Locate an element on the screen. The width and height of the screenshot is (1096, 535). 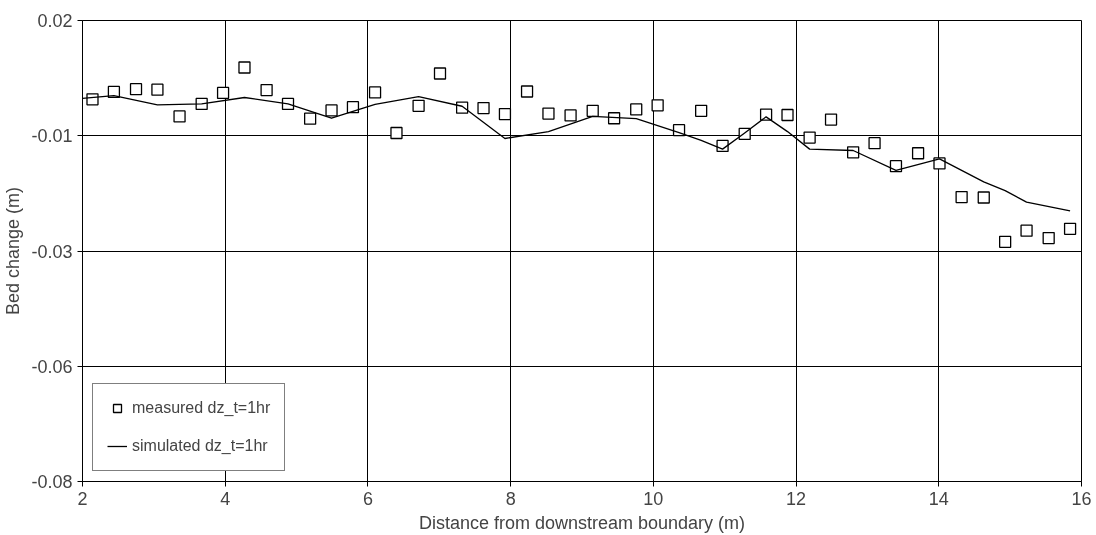
y-tick-label: 0.02 is located at coordinates (55, 21).